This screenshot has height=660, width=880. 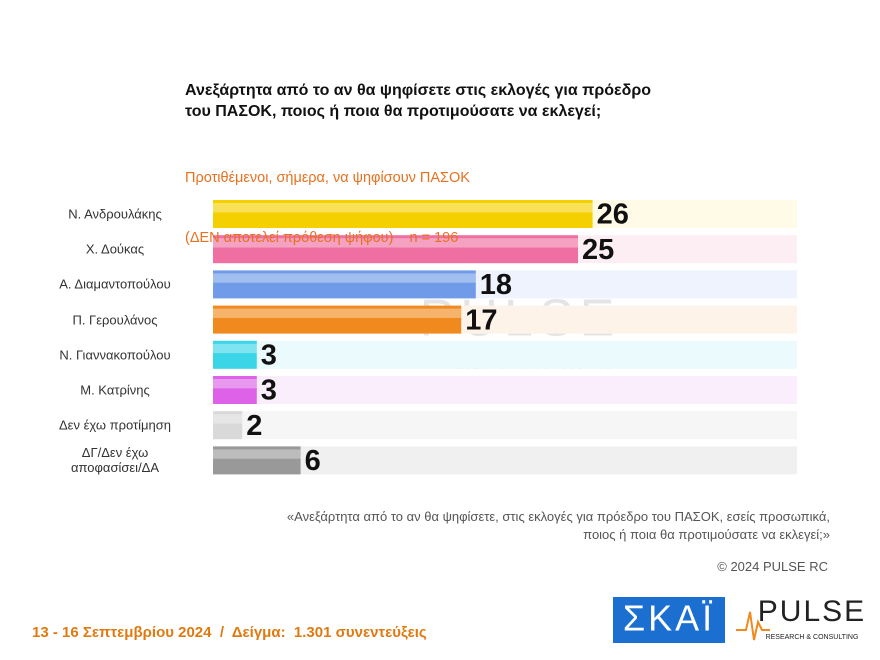 What do you see at coordinates (496, 285) in the screenshot?
I see `value-label: 18` at bounding box center [496, 285].